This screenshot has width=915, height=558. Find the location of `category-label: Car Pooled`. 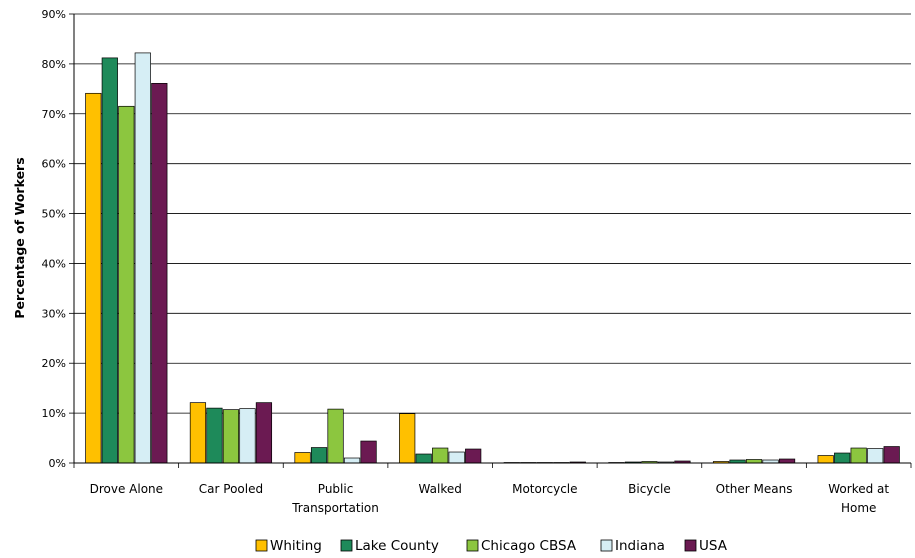

category-label: Car Pooled is located at coordinates (231, 489).